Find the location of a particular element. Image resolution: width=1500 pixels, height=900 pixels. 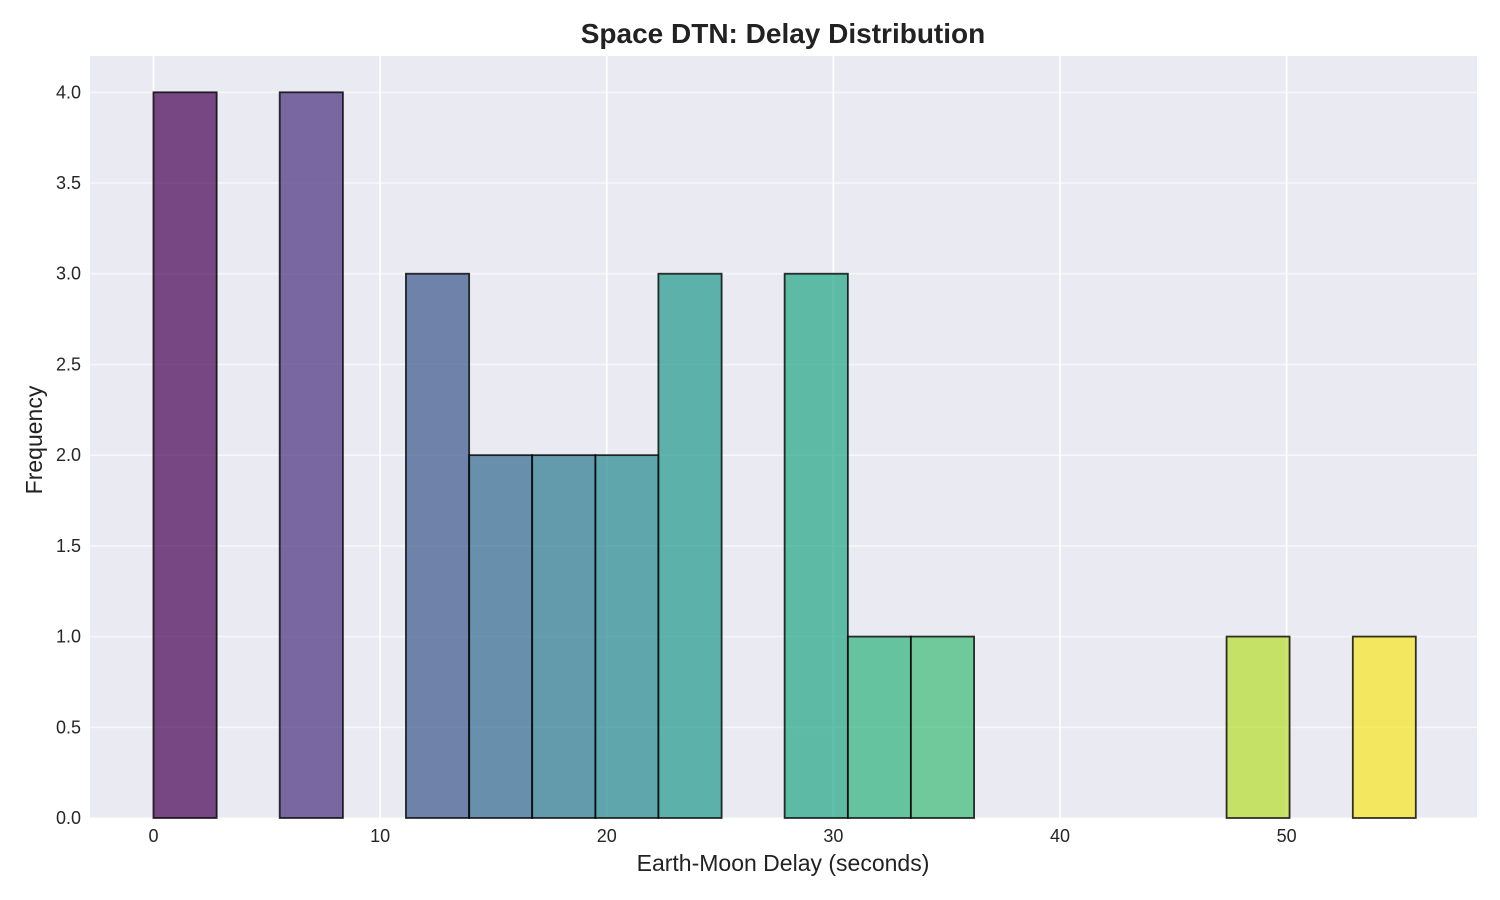

x-tick-label: 40 is located at coordinates (1060, 836).